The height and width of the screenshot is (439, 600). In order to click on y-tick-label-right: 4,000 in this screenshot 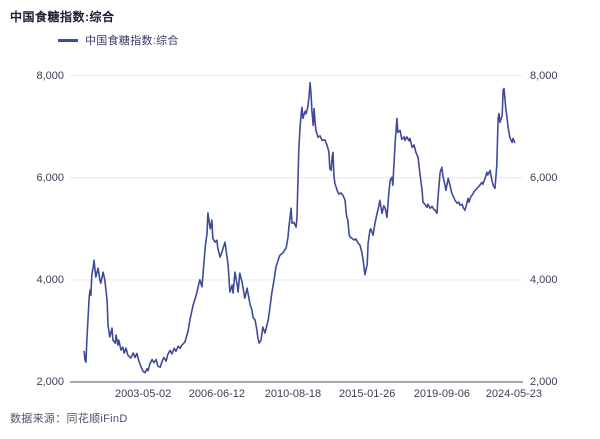, I will do `click(544, 279)`.